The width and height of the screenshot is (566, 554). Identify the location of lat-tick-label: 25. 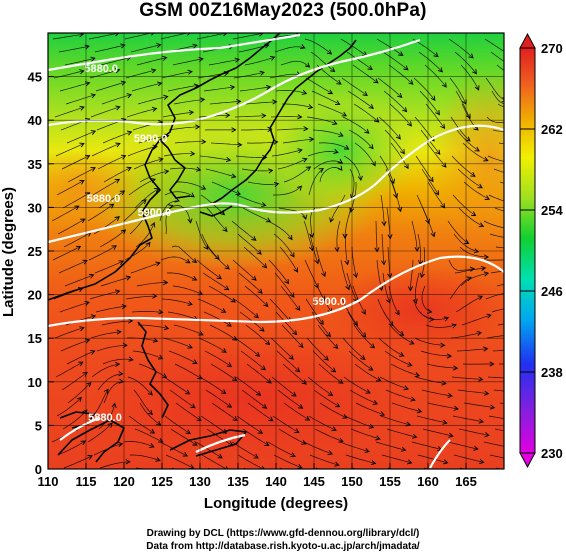
(35, 251).